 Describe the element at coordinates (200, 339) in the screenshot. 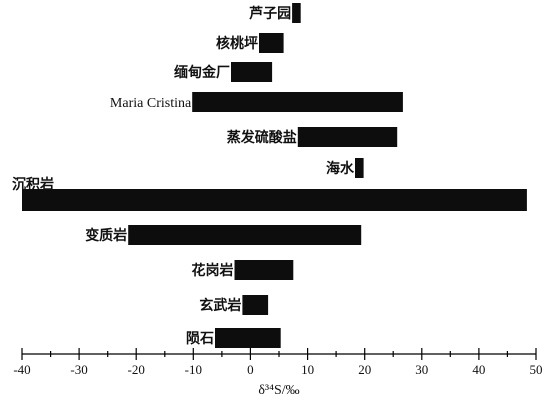

I see `category-label-10: 陨石` at that location.